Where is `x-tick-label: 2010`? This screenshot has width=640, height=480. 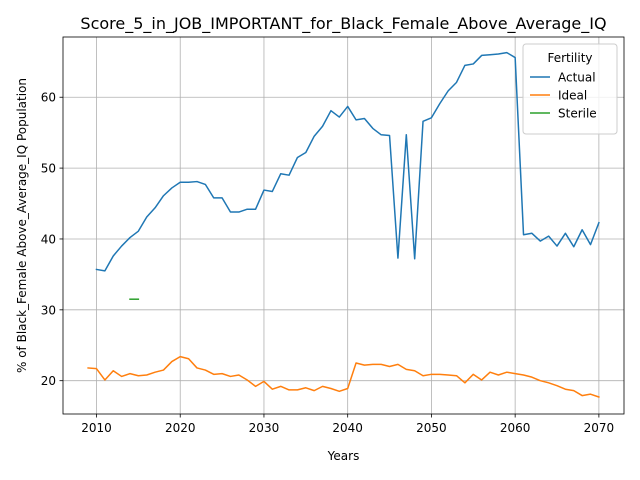
x-tick-label: 2010 is located at coordinates (96, 428).